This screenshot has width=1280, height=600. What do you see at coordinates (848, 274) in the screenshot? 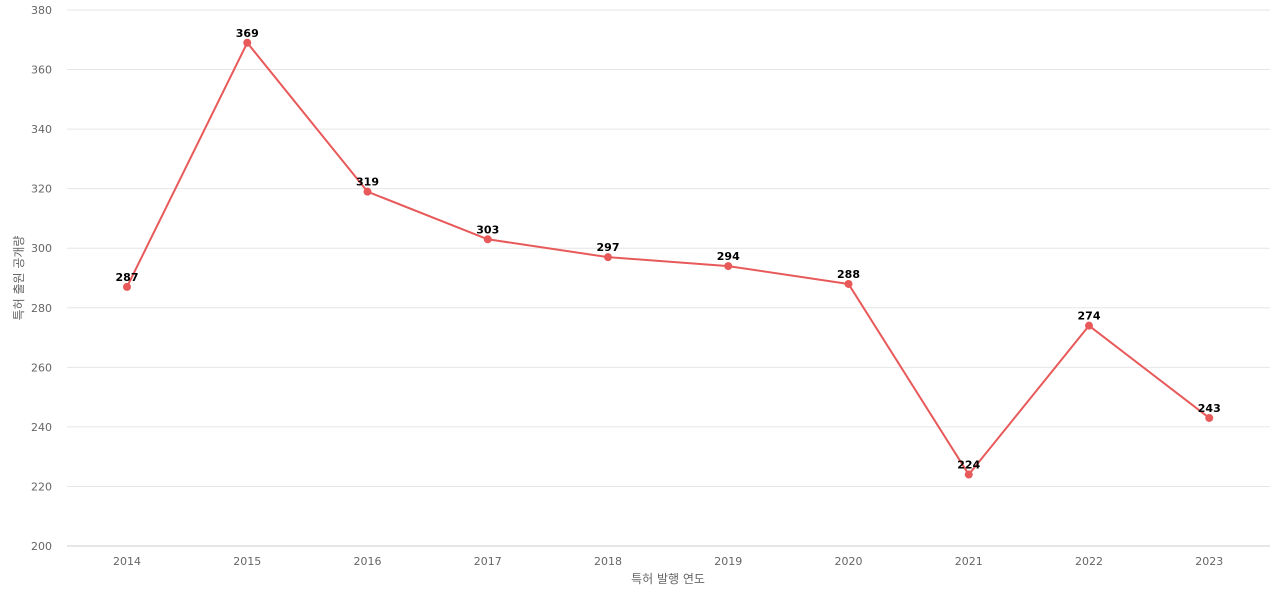
I see `data-label: 288` at bounding box center [848, 274].